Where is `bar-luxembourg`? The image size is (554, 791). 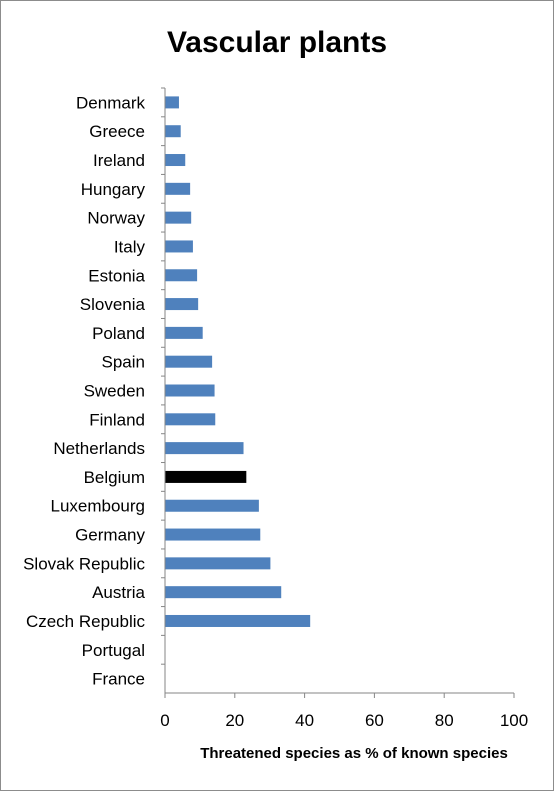
bar-luxembourg is located at coordinates (212, 505).